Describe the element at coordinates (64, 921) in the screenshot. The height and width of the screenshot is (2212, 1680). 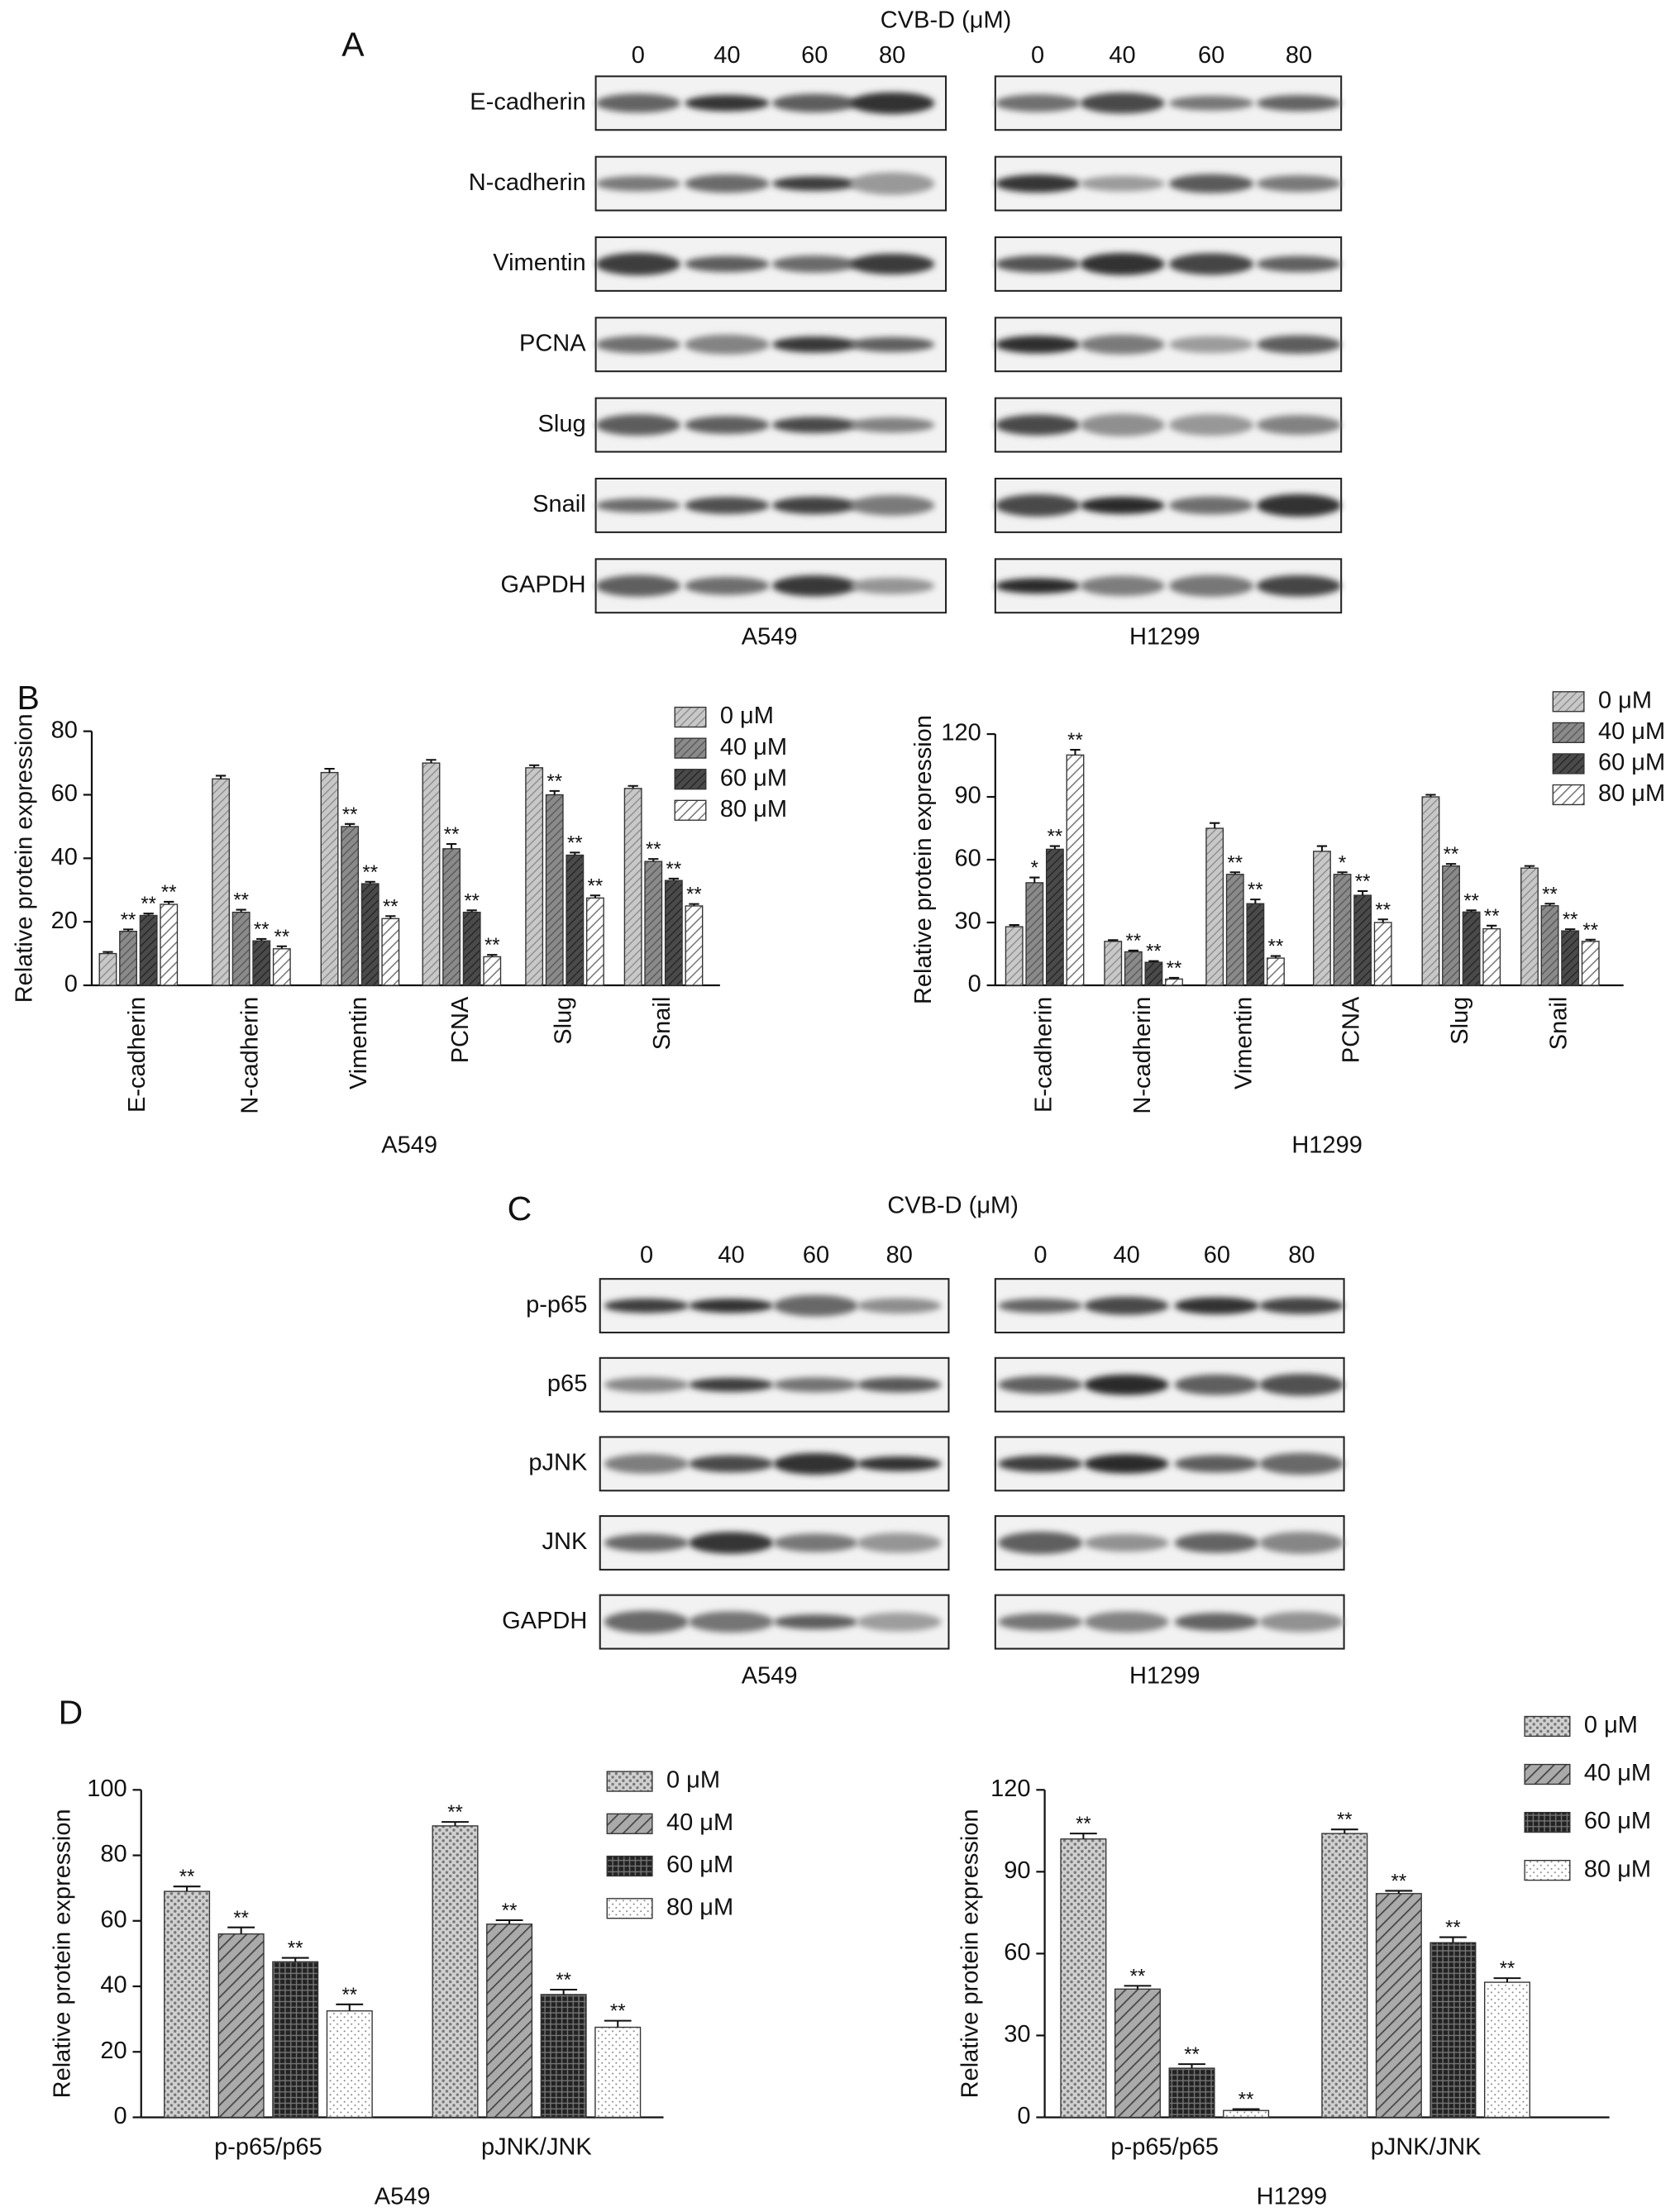
I see `y-tick-label: 20` at that location.